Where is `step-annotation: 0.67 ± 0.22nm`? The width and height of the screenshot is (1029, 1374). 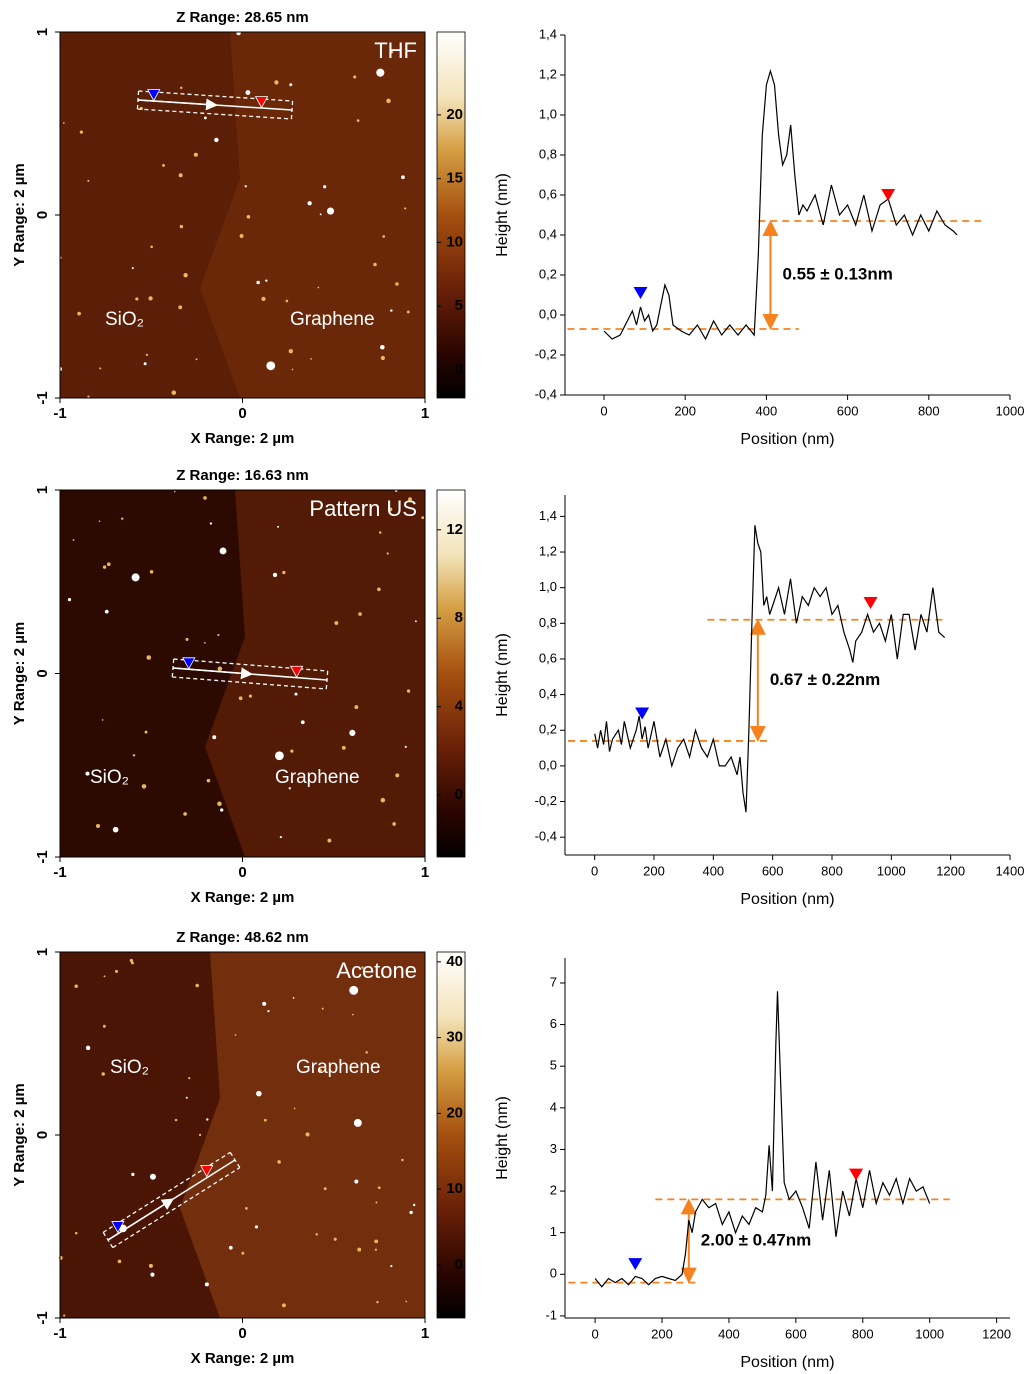 step-annotation: 0.67 ± 0.22nm is located at coordinates (825, 679).